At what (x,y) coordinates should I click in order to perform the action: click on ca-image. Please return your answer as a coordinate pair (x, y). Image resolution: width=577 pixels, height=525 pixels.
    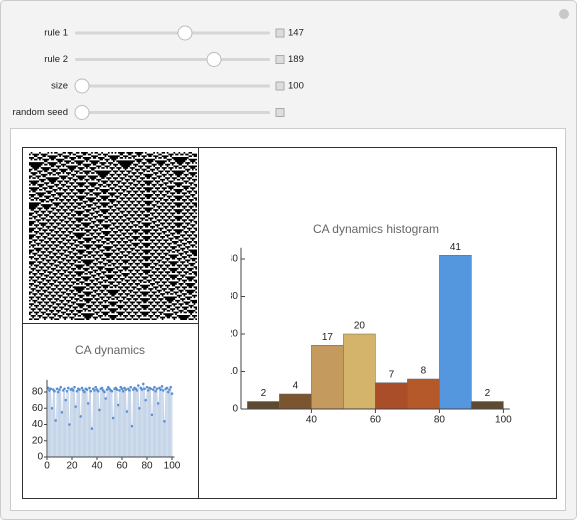
    Looking at the image, I should click on (113, 236).